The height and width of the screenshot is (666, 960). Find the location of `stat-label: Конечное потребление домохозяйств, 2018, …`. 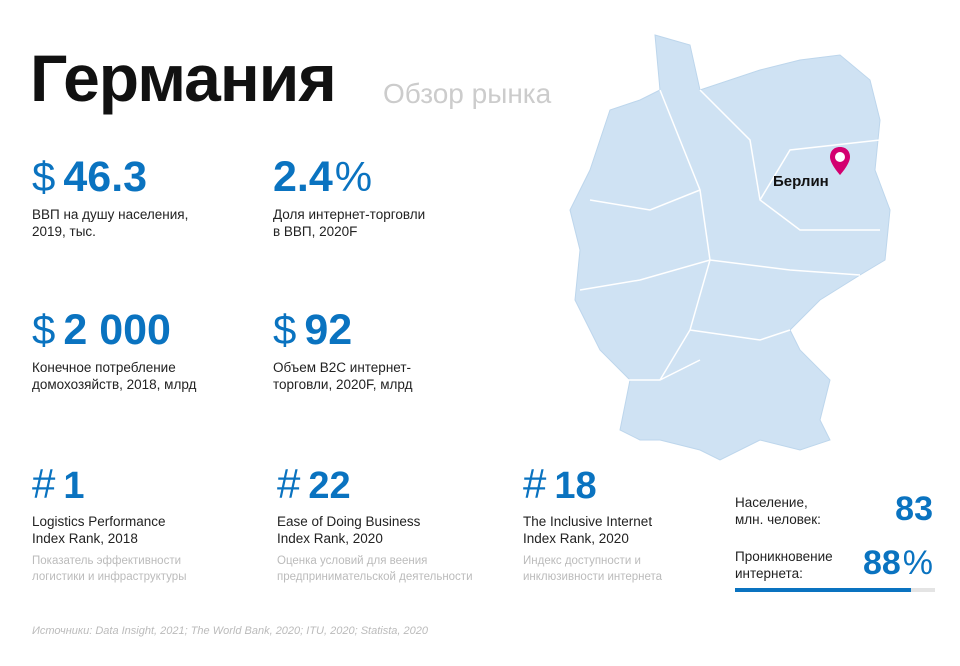

stat-label: Конечное потребление домохозяйств, 2018, … is located at coordinates (114, 376).